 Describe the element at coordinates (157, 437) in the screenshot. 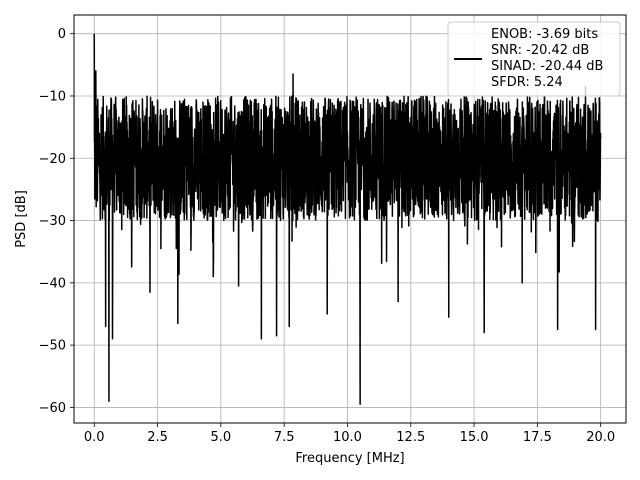

I see `x-tick-label: 2.5` at that location.